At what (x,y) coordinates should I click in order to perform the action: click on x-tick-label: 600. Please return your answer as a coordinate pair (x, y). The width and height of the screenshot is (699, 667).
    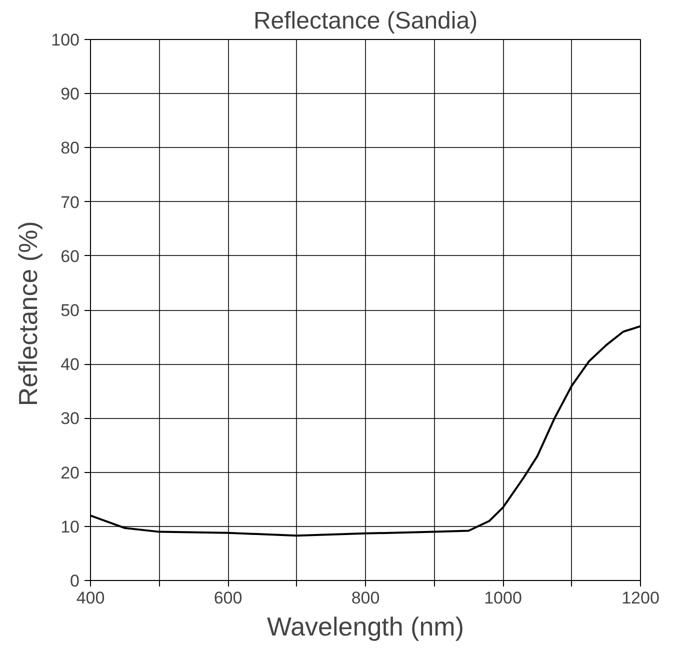
    Looking at the image, I should click on (228, 598).